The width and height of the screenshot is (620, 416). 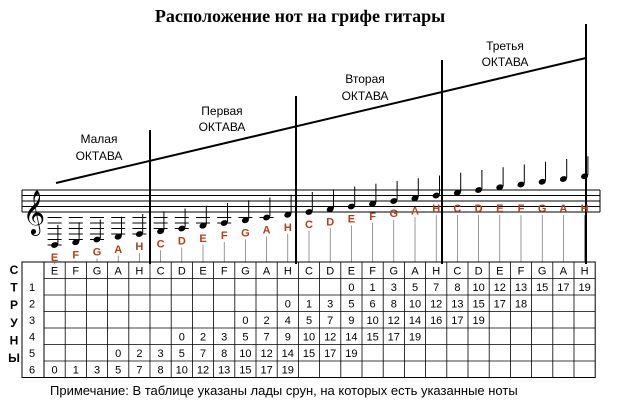 I want to click on fret-number: 16, so click(x=436, y=321).